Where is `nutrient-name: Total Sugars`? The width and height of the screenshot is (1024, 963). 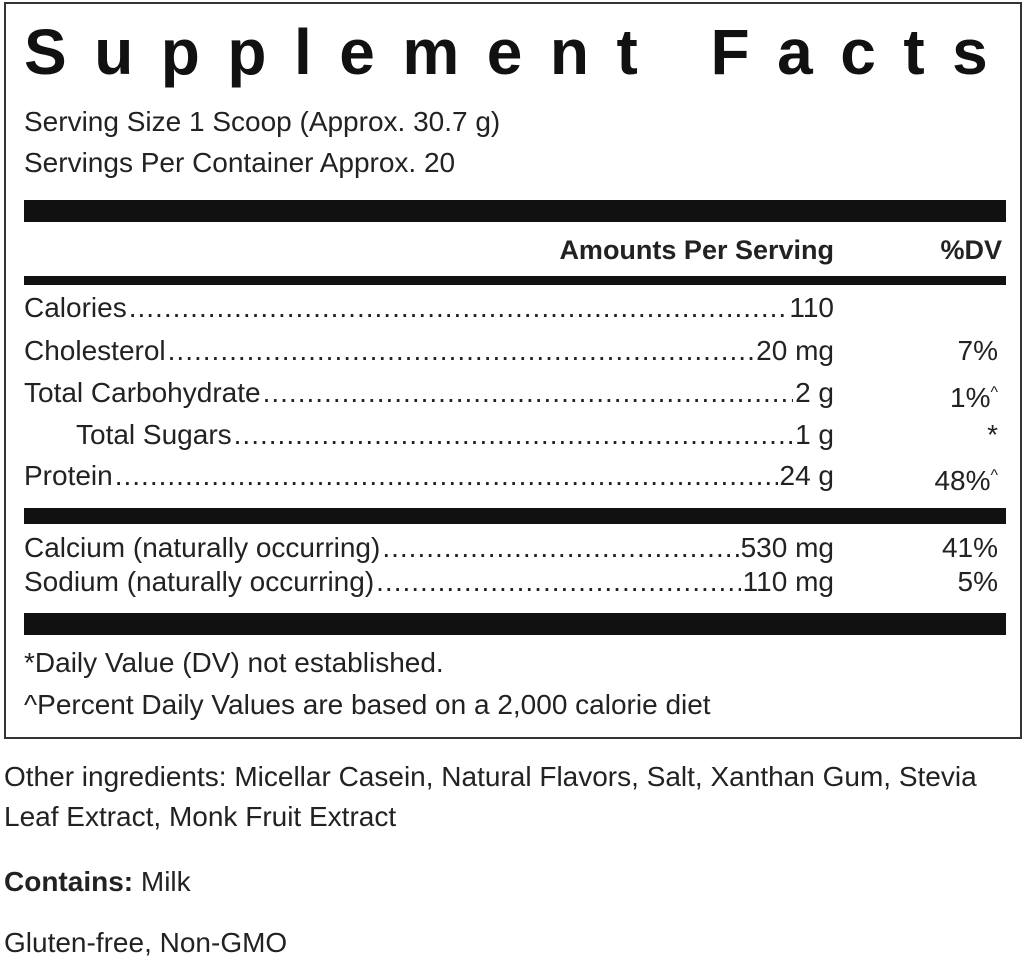 nutrient-name: Total Sugars is located at coordinates (154, 434).